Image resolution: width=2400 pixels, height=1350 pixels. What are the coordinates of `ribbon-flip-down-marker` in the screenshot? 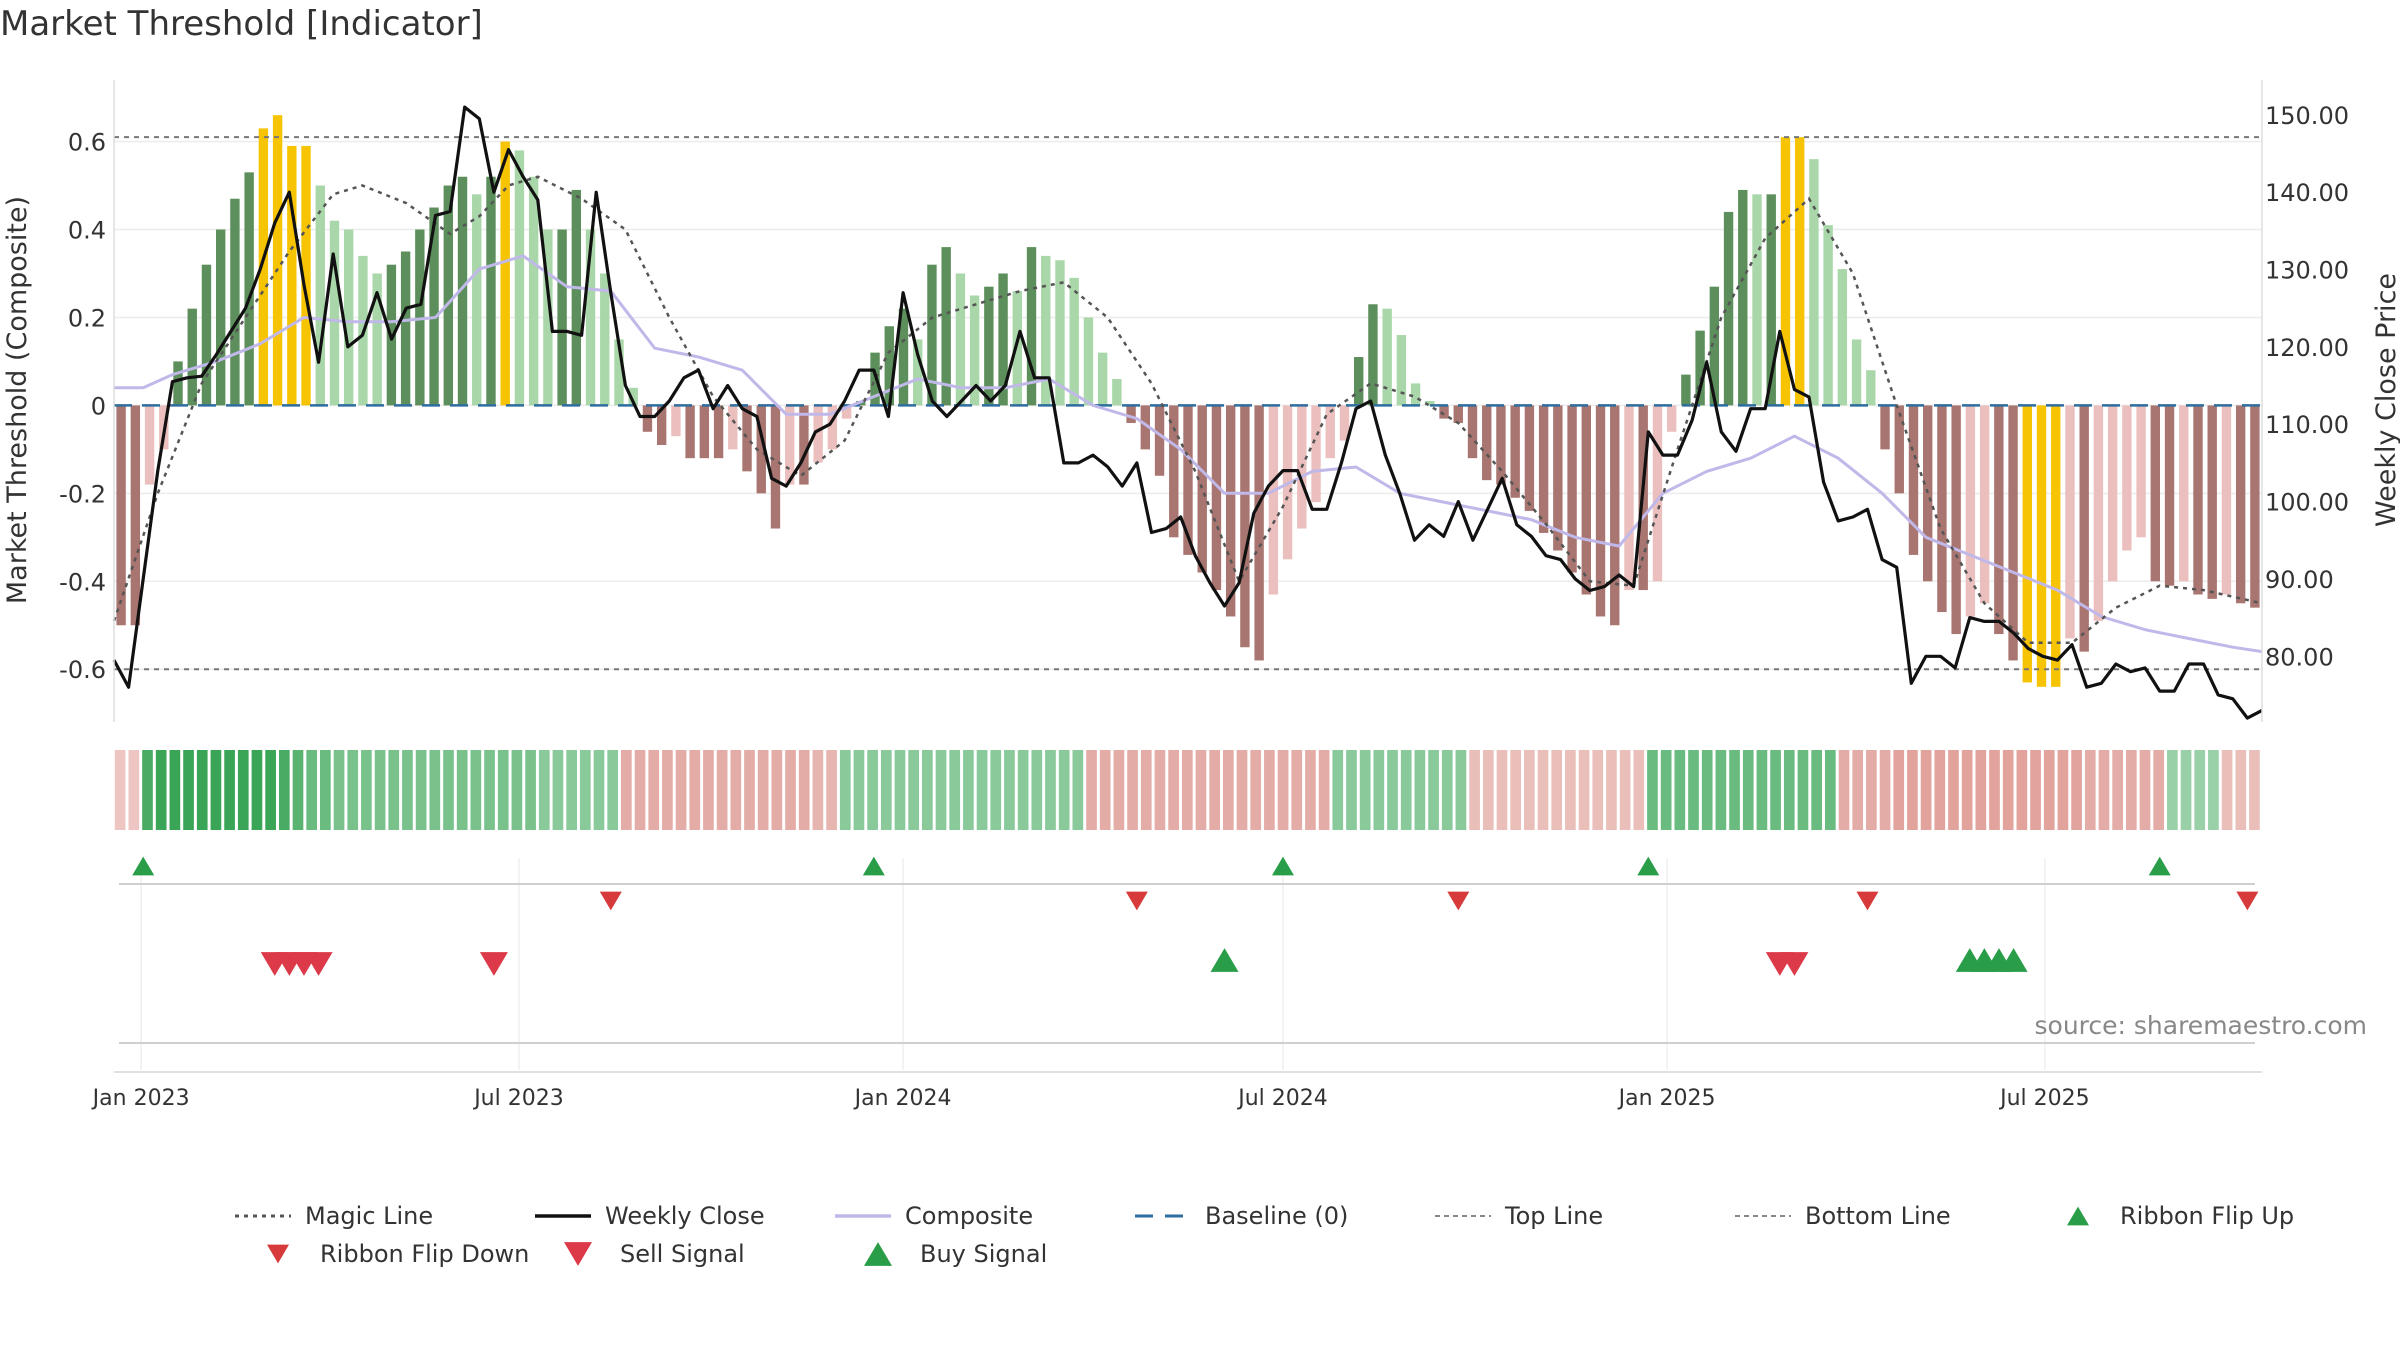 It's located at (2247, 901).